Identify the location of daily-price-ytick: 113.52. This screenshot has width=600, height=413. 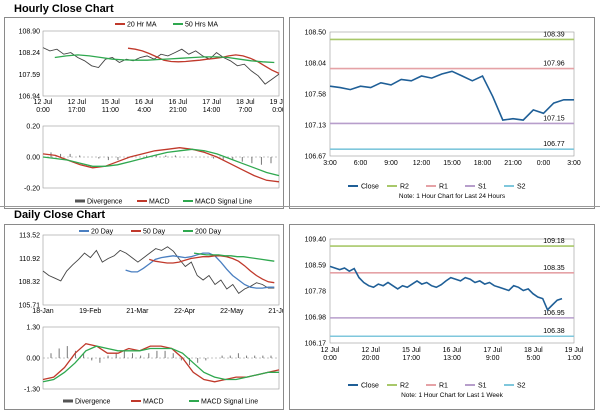
(29, 236).